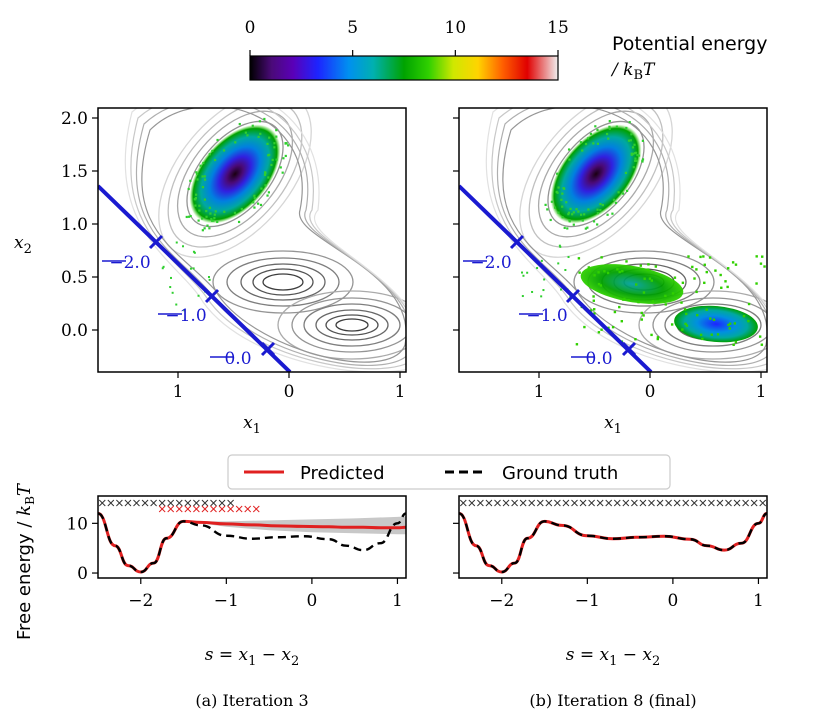 The width and height of the screenshot is (818, 724). Describe the element at coordinates (352, 325) in the screenshot. I see `contour-line` at that location.